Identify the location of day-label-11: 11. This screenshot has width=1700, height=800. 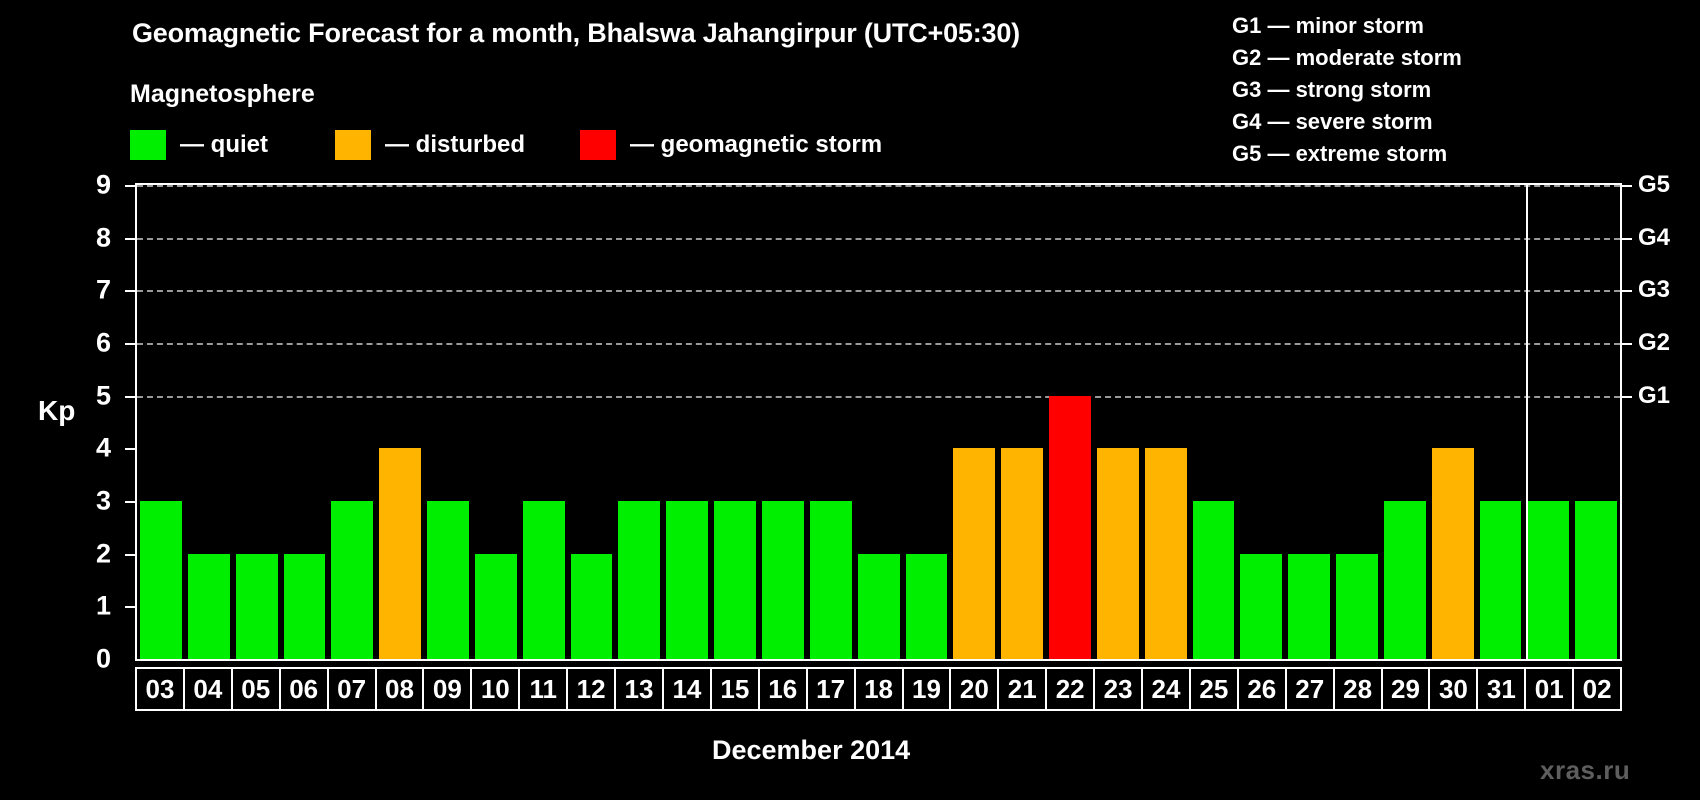
(544, 689).